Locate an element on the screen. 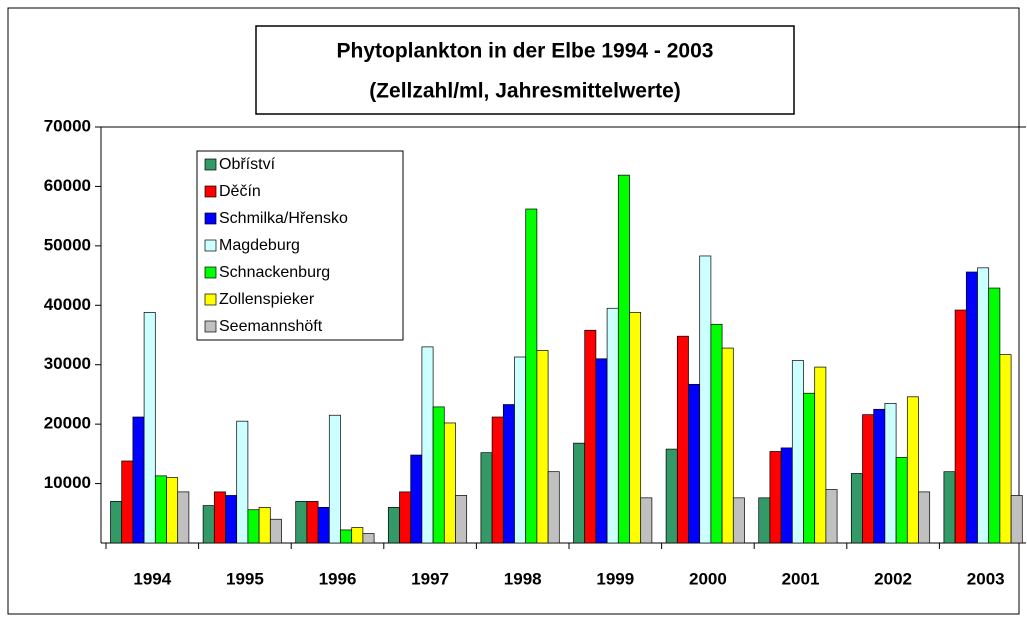 Image resolution: width=1027 pixels, height=623 pixels. legend-label: Seemannshöft is located at coordinates (271, 326).